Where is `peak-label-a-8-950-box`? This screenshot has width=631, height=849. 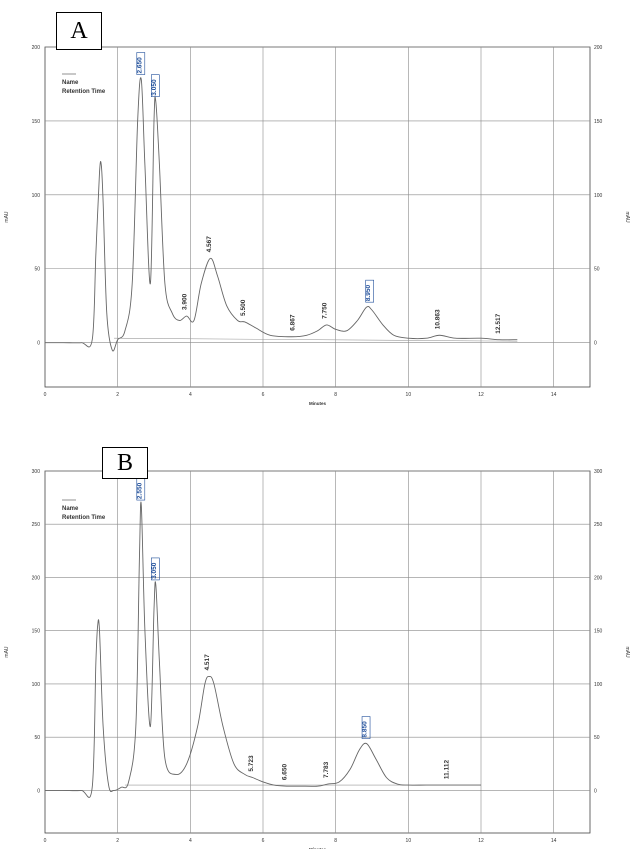
peak-label-a-8-950-box is located at coordinates (369, 291).